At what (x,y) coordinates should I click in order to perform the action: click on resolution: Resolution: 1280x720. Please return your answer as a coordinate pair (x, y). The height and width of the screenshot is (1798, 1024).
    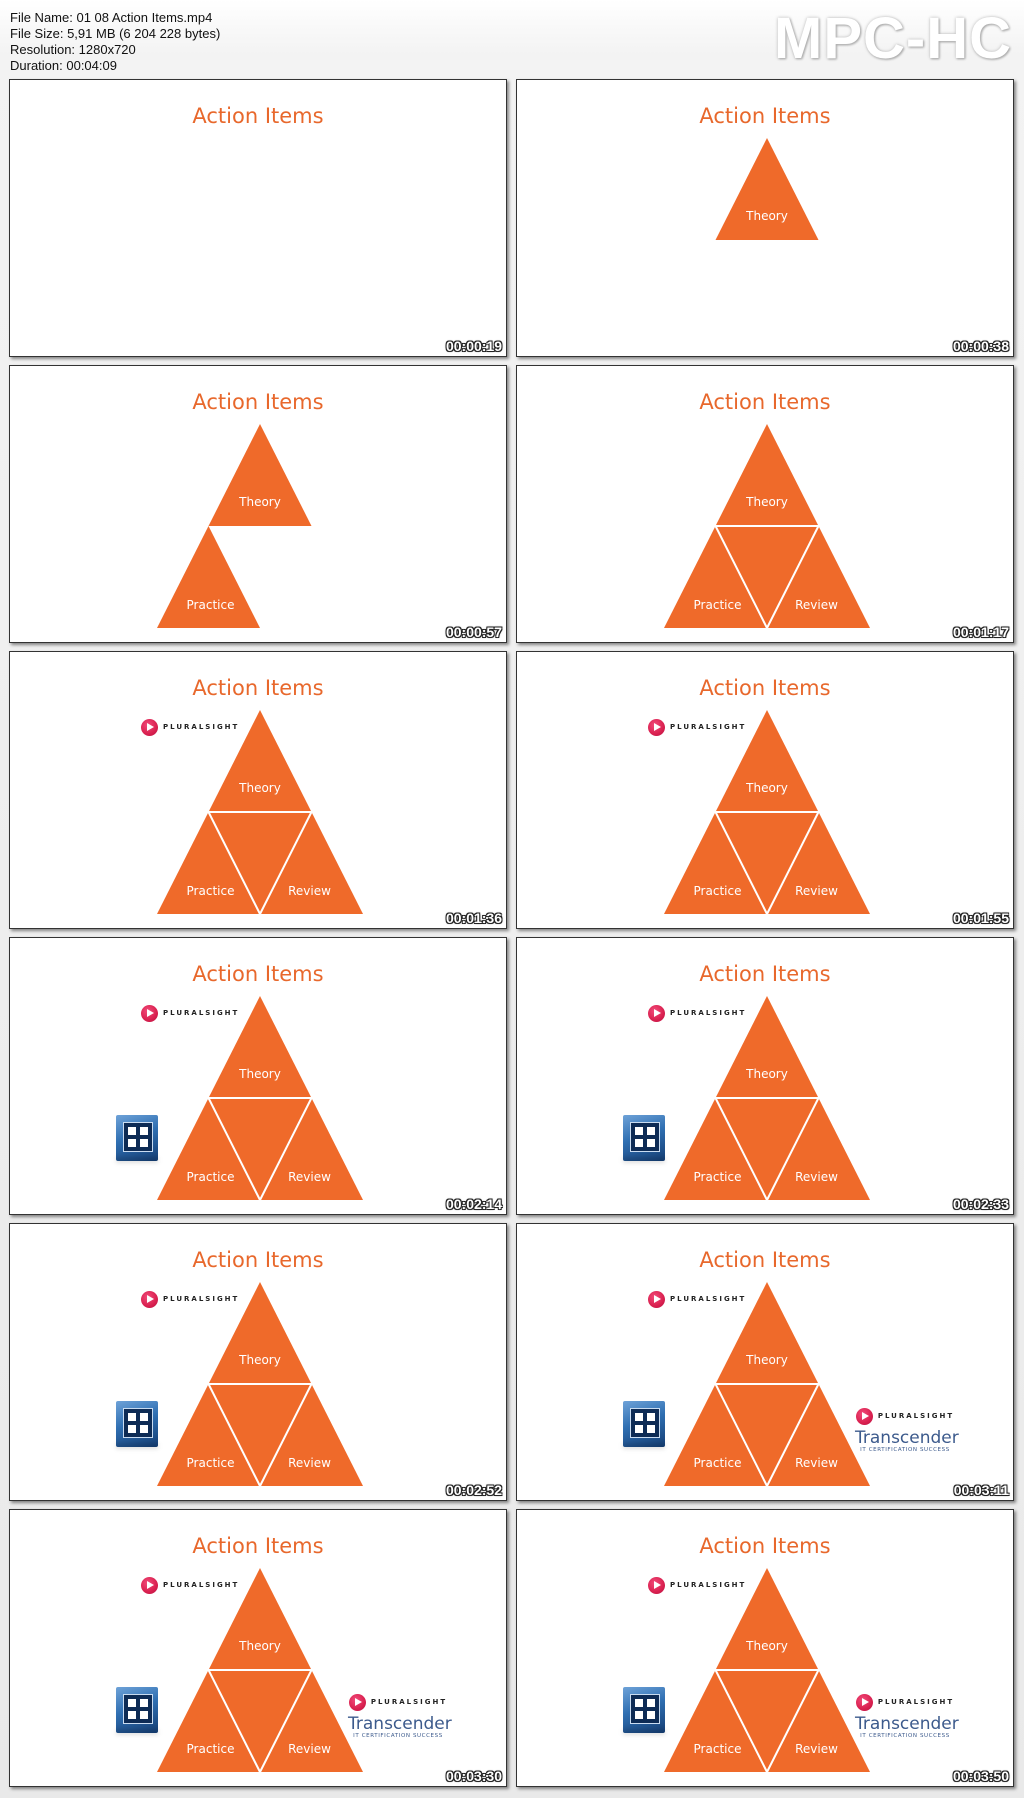
    Looking at the image, I should click on (73, 49).